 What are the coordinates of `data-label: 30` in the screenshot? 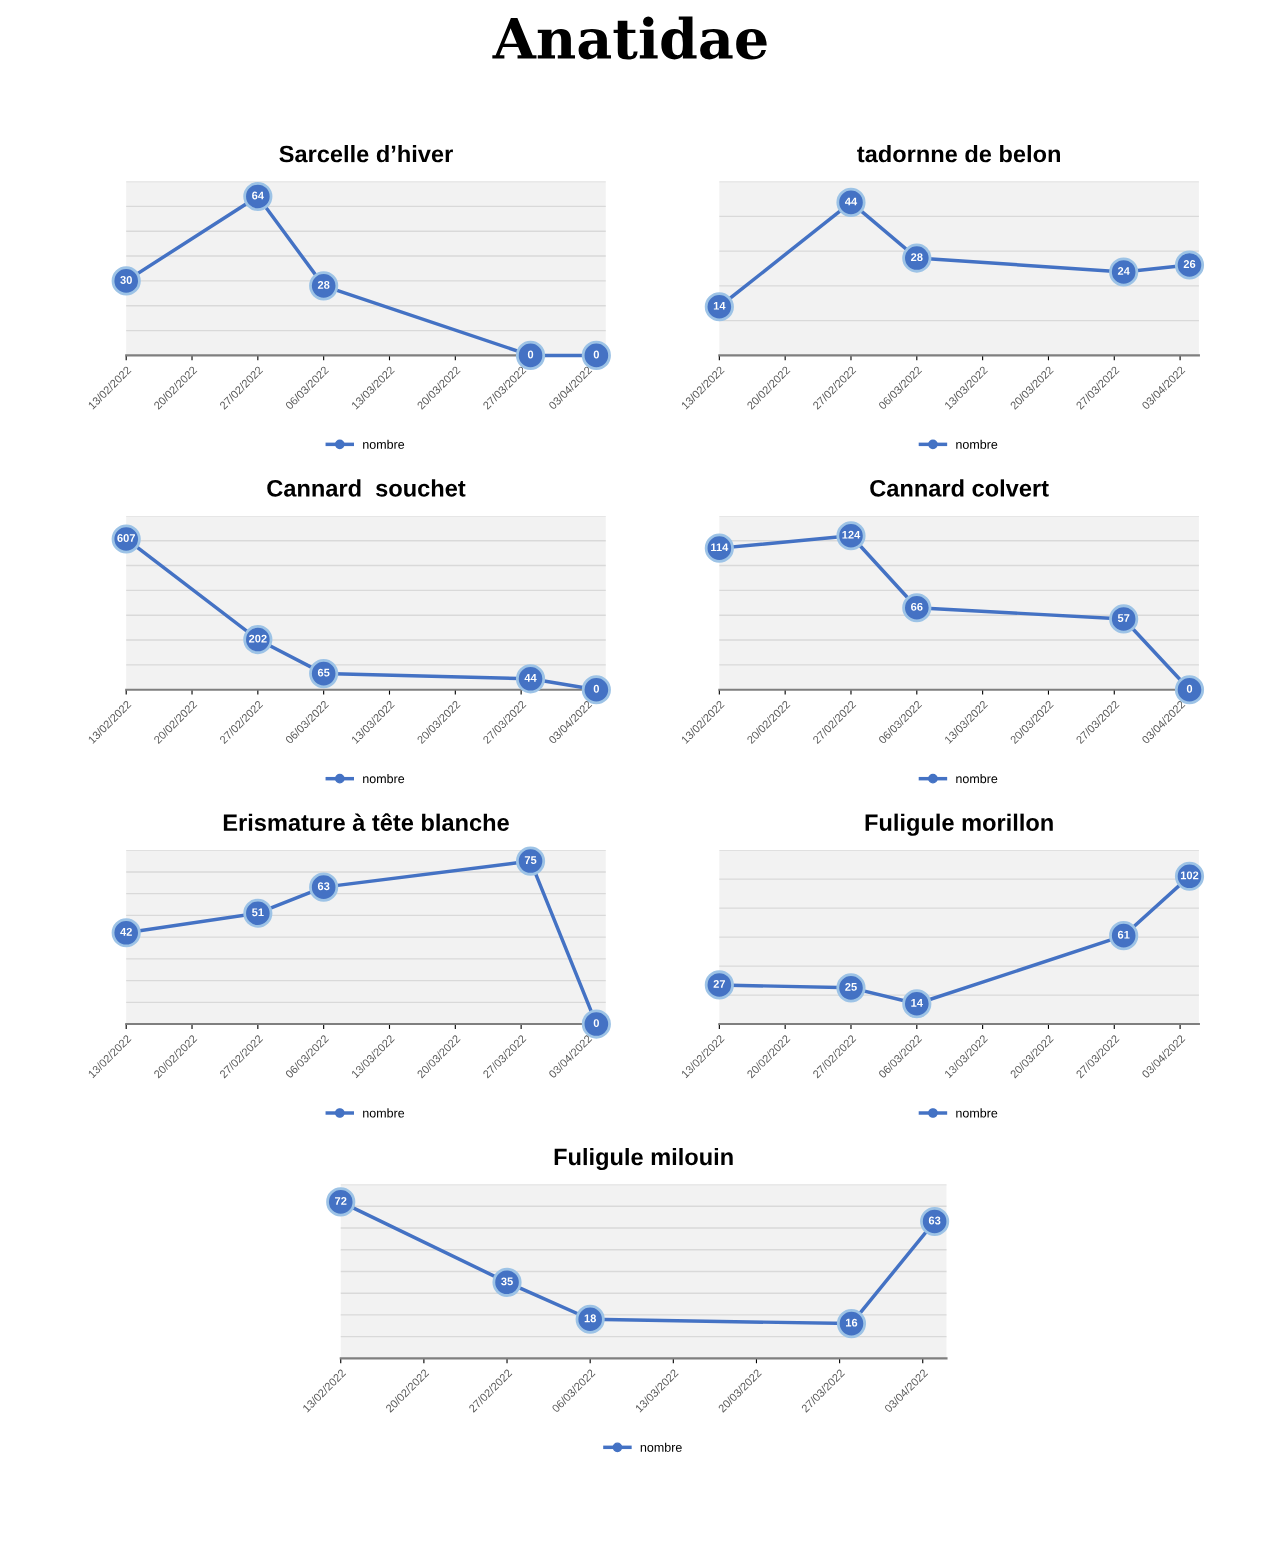 It's located at (126, 280).